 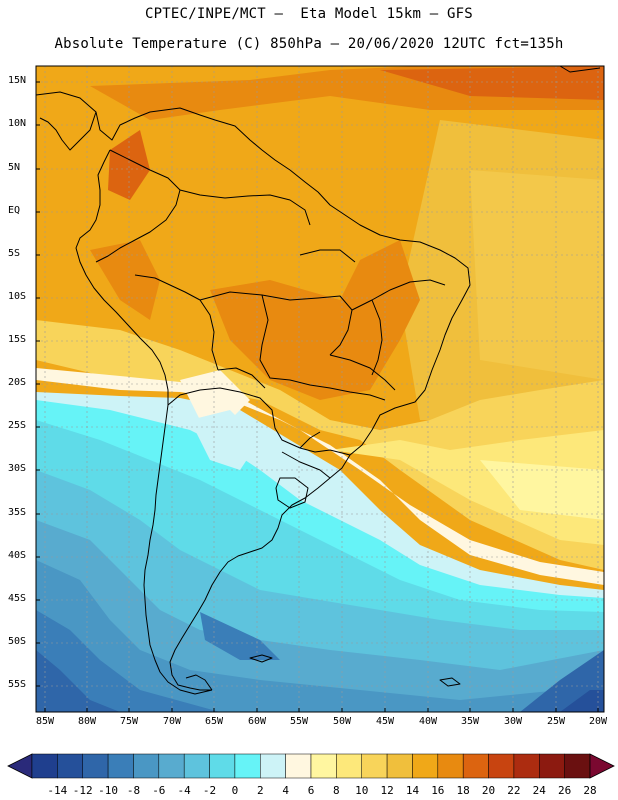 What do you see at coordinates (45, 721) in the screenshot?
I see `lon-label: 85W` at bounding box center [45, 721].